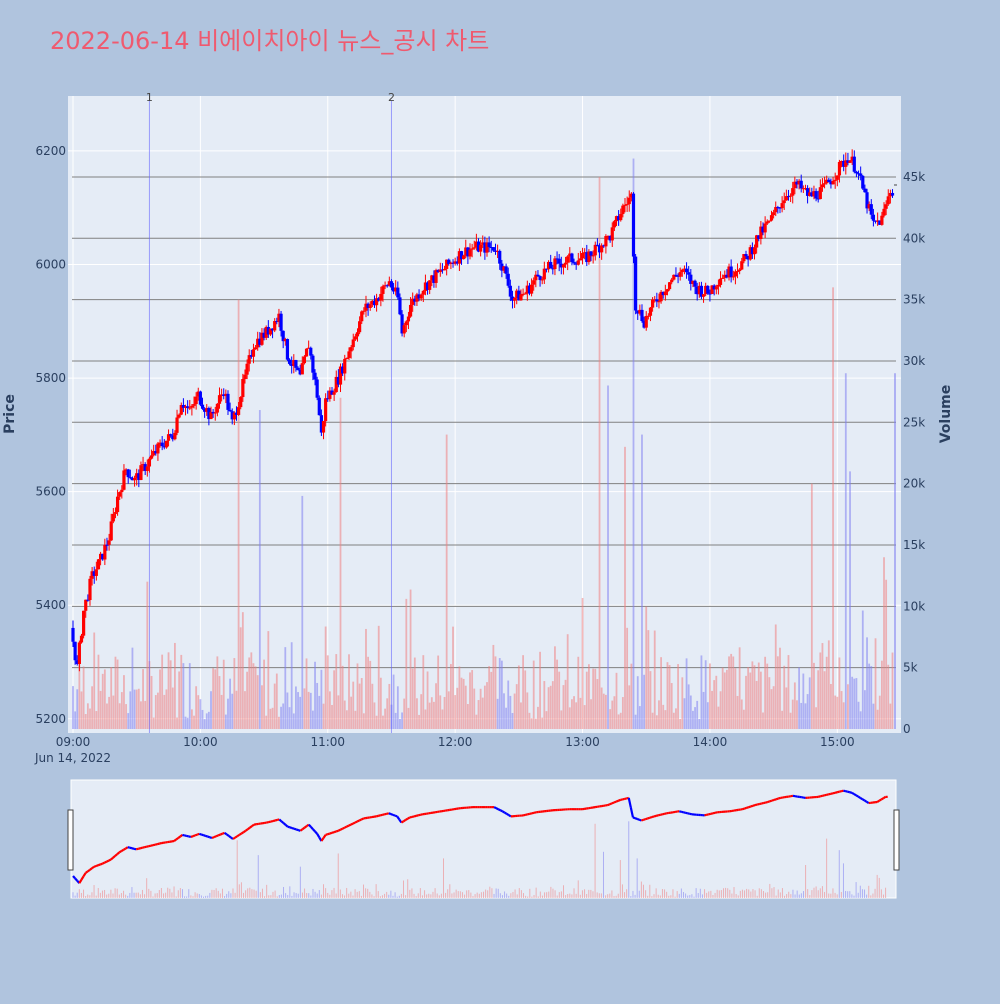 Image resolution: width=1000 pixels, height=1004 pixels. What do you see at coordinates (914, 177) in the screenshot?
I see `volume-tick-label: 45k` at bounding box center [914, 177].